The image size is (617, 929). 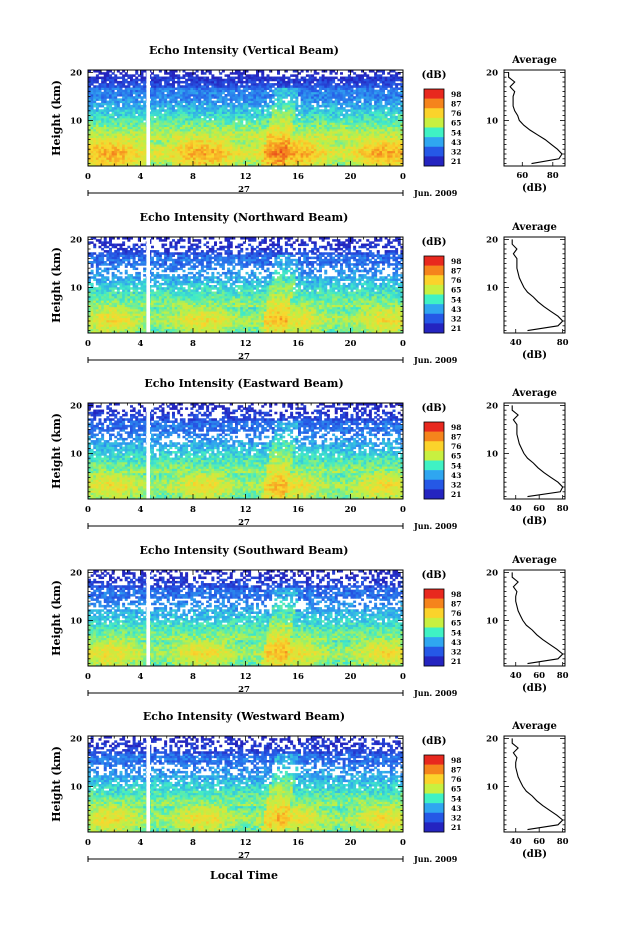 I want to click on x-tick-label: 8, so click(x=193, y=510).